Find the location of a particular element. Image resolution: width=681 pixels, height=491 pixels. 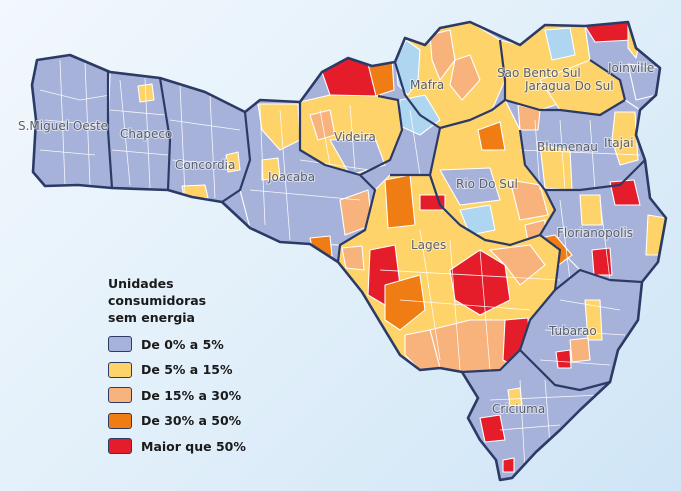

legend-title-line: sem energia is located at coordinates (151, 317).